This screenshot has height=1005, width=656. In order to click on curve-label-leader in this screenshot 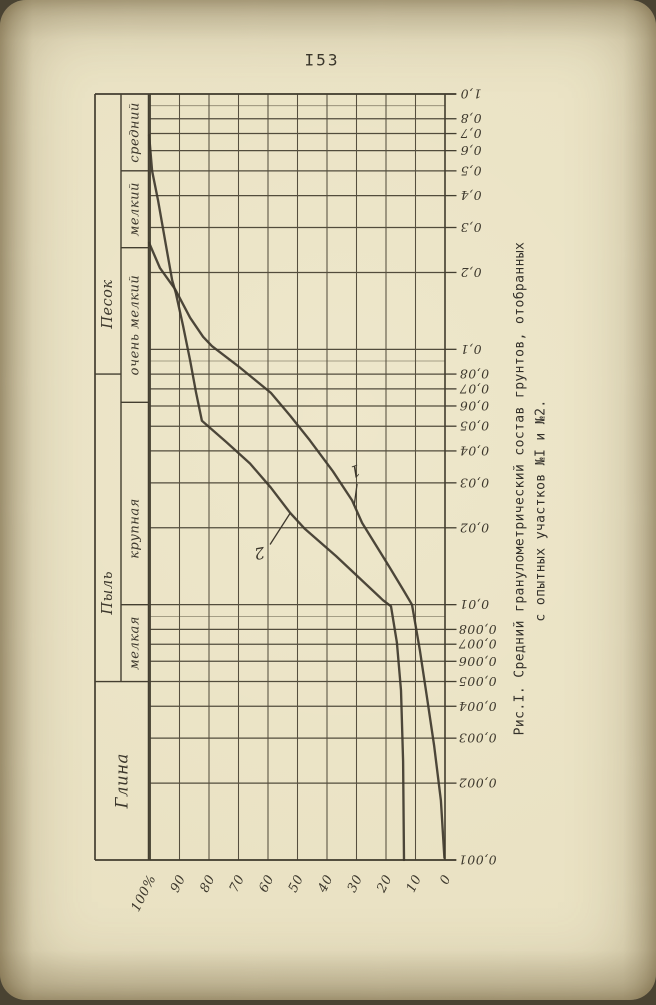, I will do `click(280, 528)`.